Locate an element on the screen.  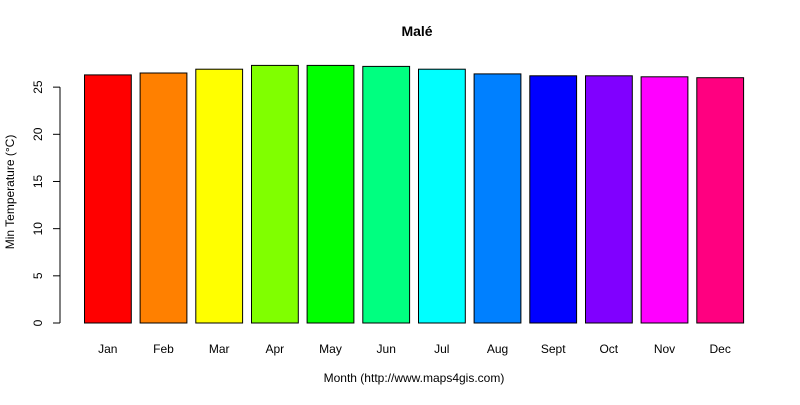
bar-may is located at coordinates (330, 194).